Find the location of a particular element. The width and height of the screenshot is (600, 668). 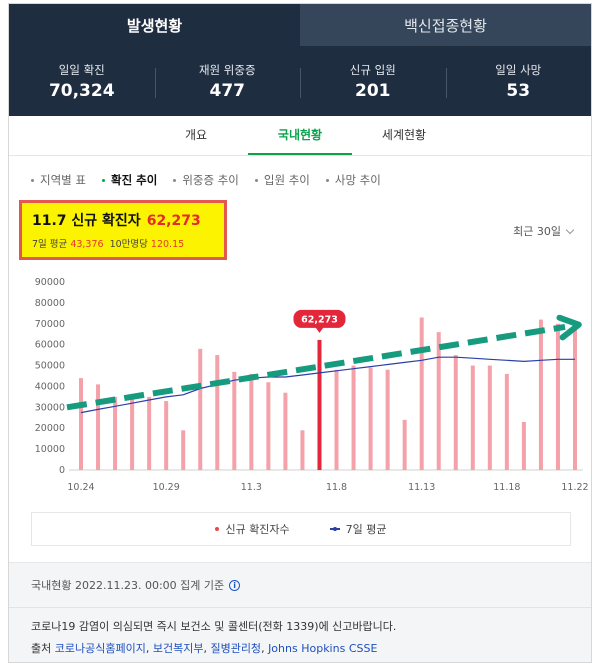

stat-new-admissions: 신규 입원 201 is located at coordinates (373, 89).